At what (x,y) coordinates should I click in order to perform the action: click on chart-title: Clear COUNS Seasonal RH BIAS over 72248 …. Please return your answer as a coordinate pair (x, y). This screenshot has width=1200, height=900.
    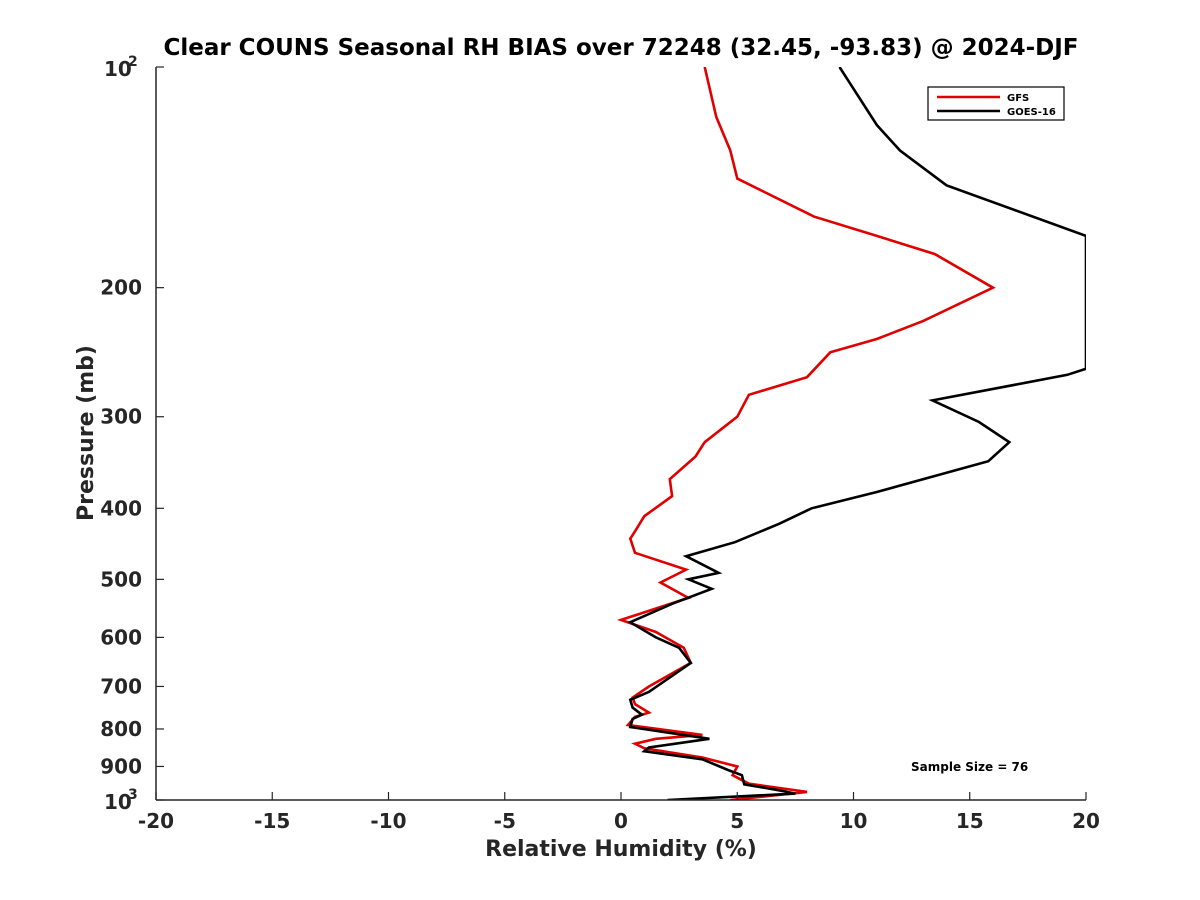
    Looking at the image, I should click on (620, 48).